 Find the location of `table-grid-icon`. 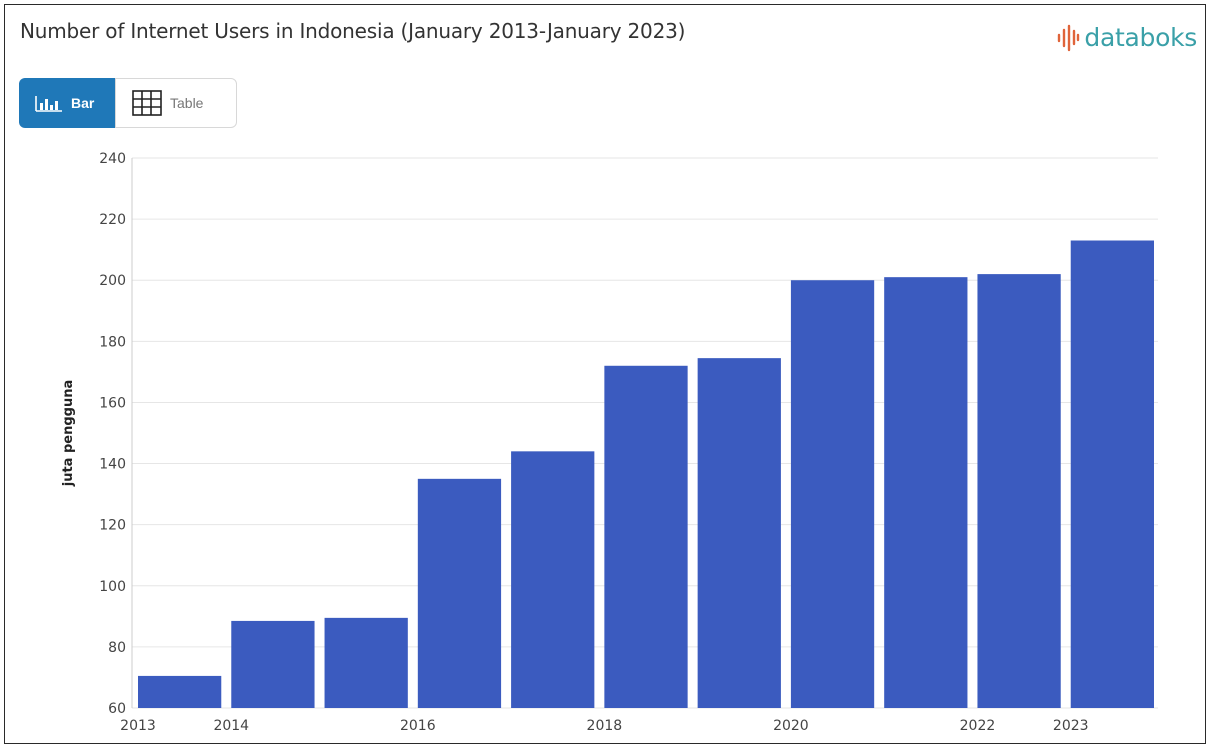

table-grid-icon is located at coordinates (147, 103).